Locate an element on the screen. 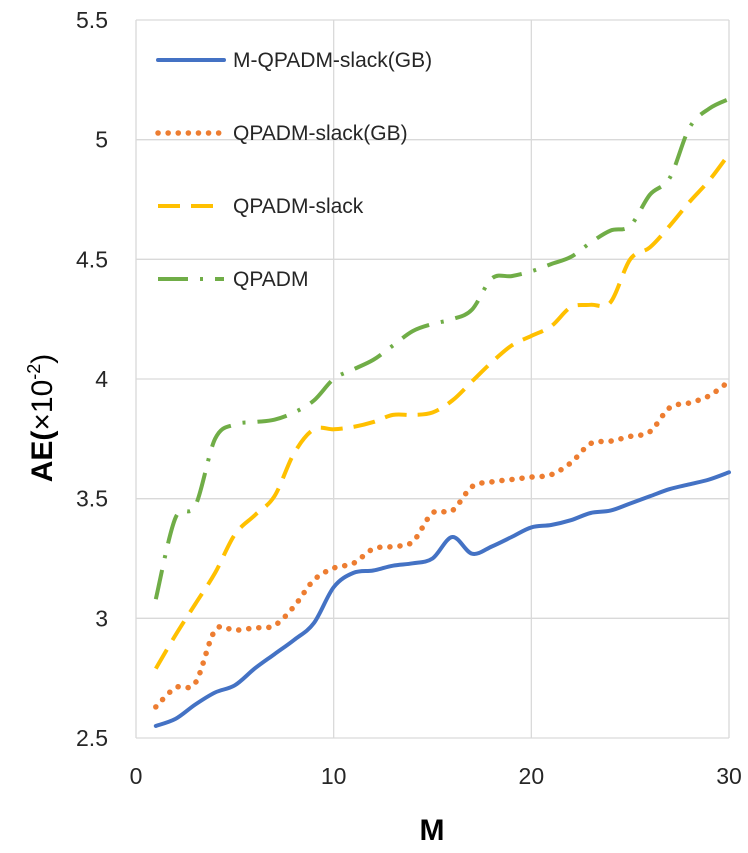 The height and width of the screenshot is (853, 748). y-axis-title-exponent: -2 is located at coordinates (34, 372).